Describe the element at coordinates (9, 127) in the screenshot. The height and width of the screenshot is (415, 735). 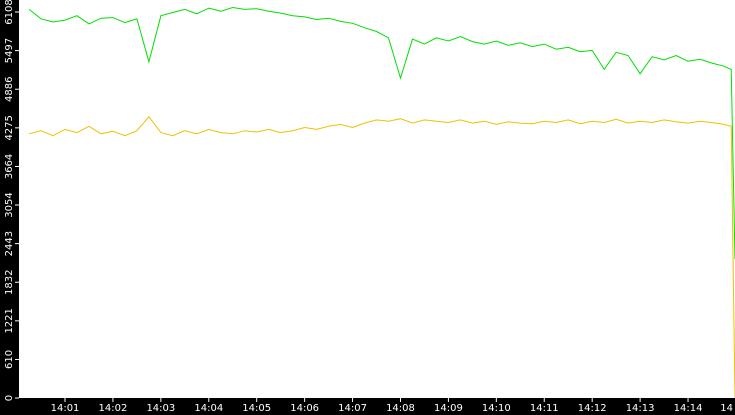
I see `y-tick-label: 4275` at that location.